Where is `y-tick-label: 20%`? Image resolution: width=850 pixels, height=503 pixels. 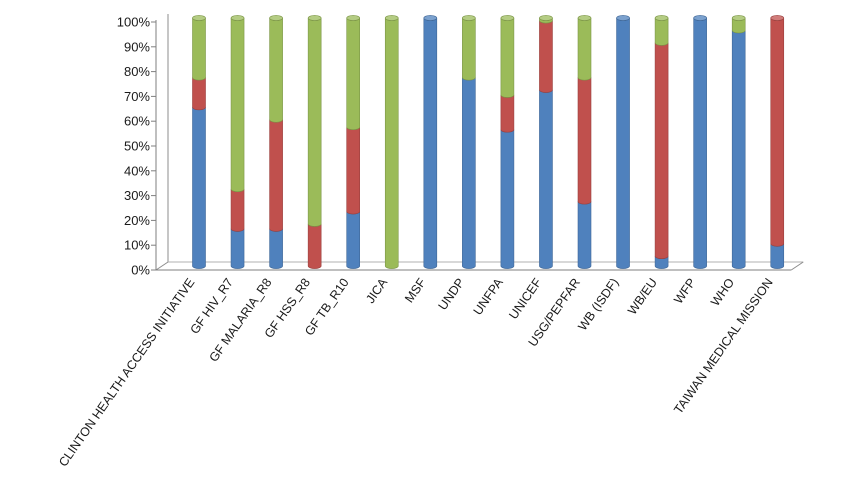 y-tick-label: 20% is located at coordinates (137, 220).